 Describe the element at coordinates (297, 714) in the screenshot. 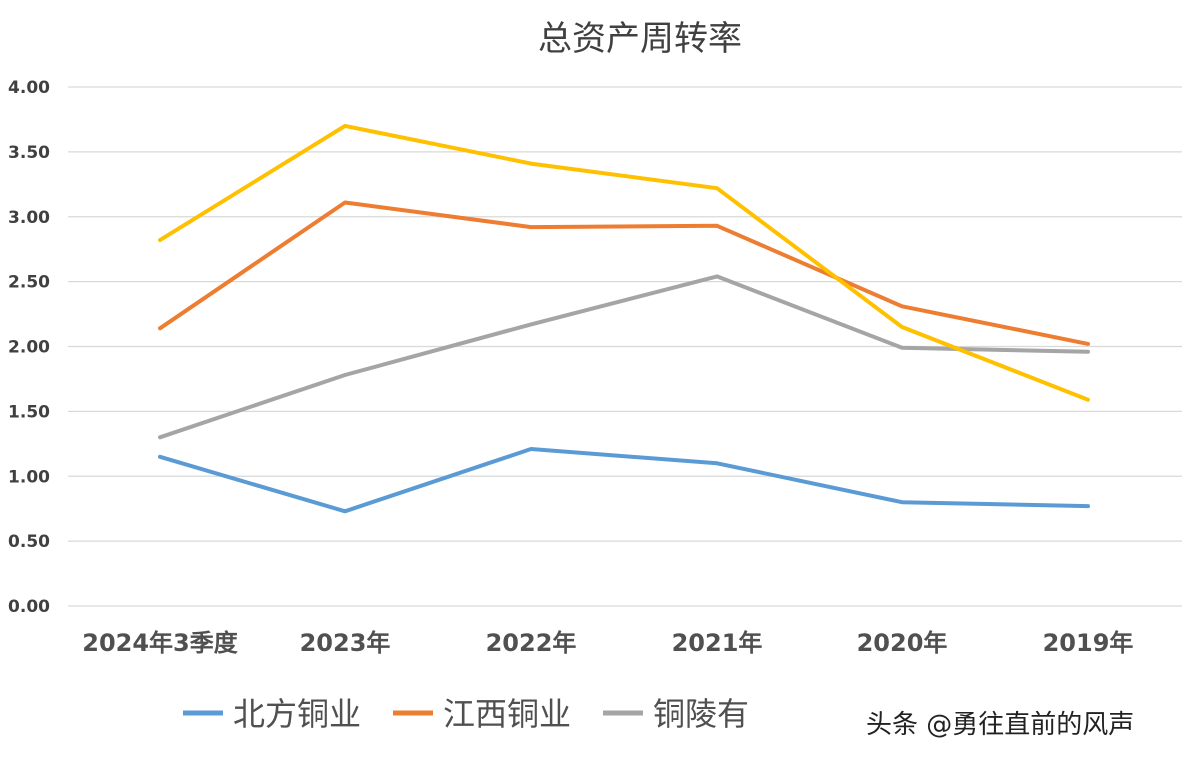

I see `legend-label: 北方铜业` at that location.